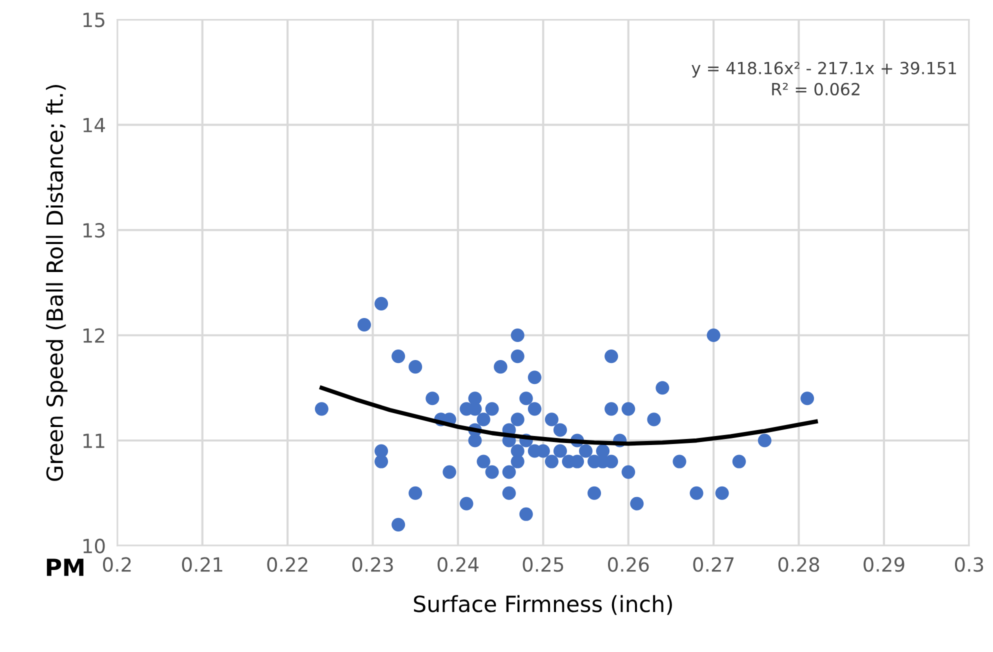  I want to click on annotation: R² = 0.062, so click(816, 89).